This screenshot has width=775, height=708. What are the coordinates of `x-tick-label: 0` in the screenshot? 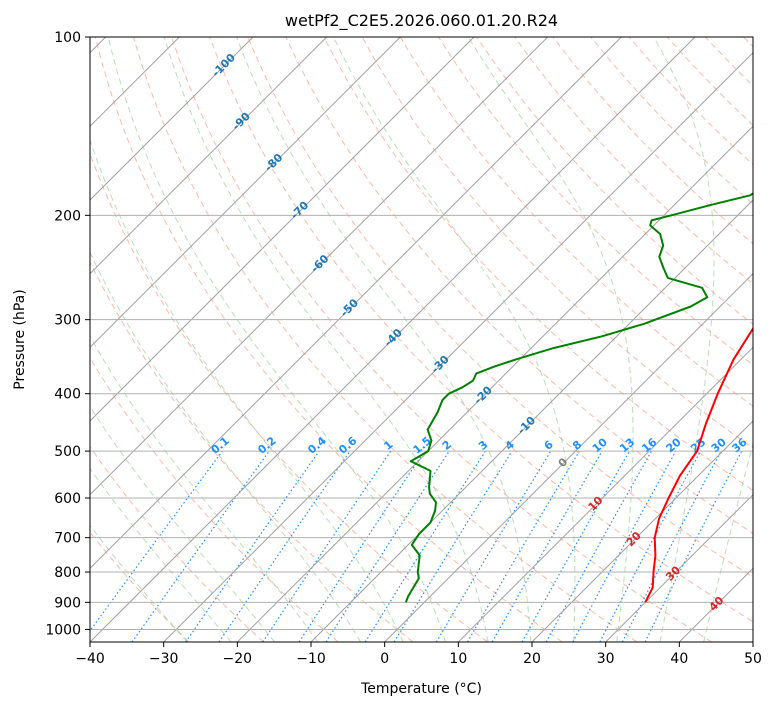 It's located at (384, 659).